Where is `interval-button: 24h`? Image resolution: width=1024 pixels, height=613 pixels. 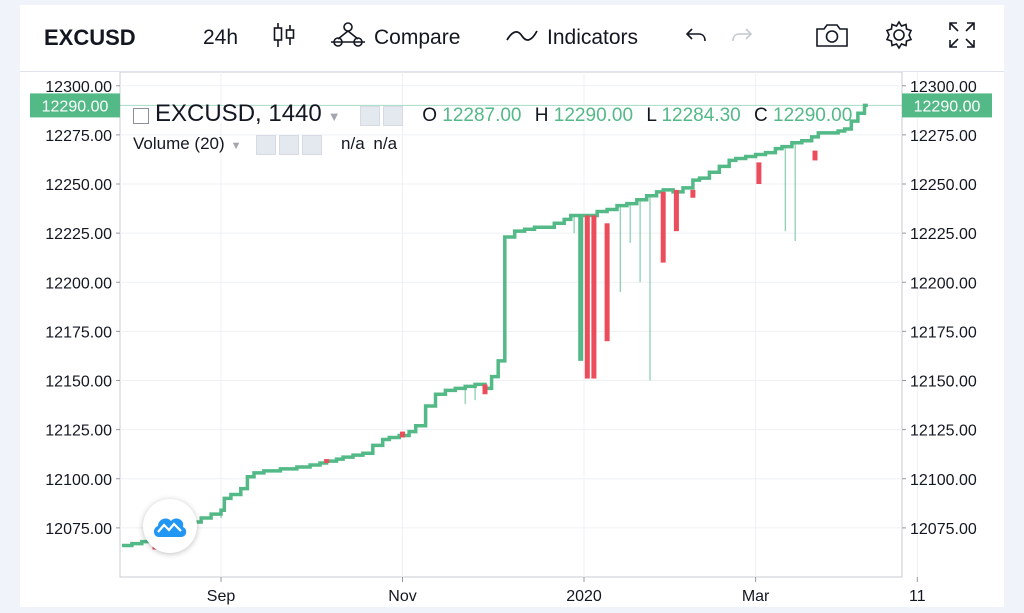
interval-button: 24h is located at coordinates (220, 38).